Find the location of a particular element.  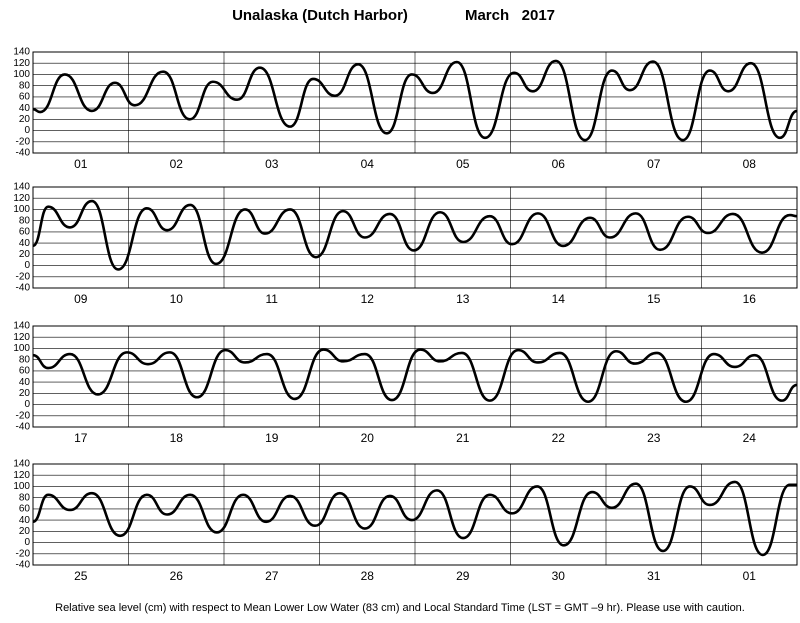

day-label: 05 is located at coordinates (463, 164).